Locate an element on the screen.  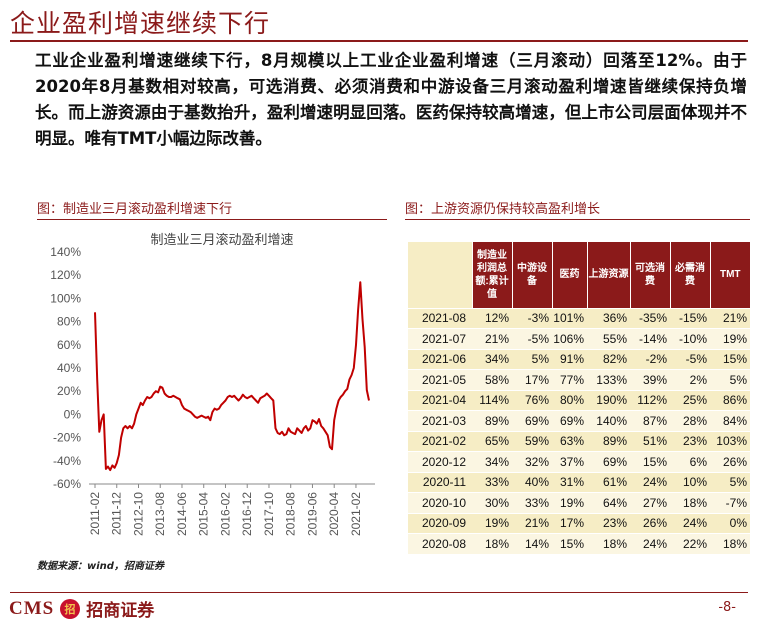
table-cell-value: 10% is located at coordinates (690, 482).